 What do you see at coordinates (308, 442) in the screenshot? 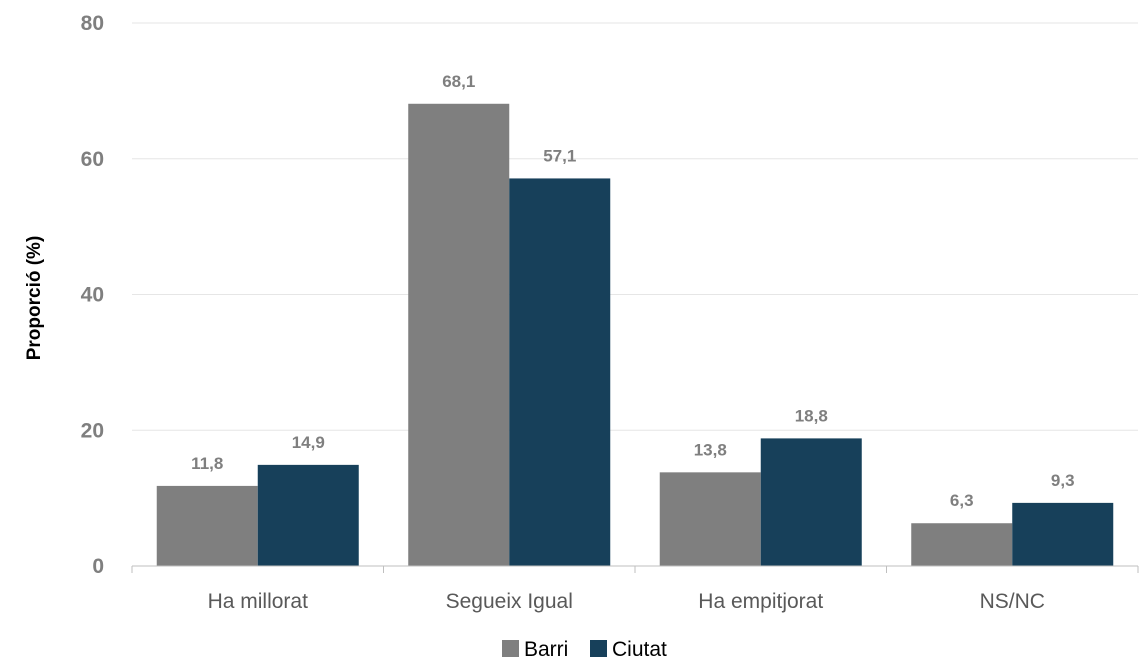
I see `data-label: 14,9` at bounding box center [308, 442].